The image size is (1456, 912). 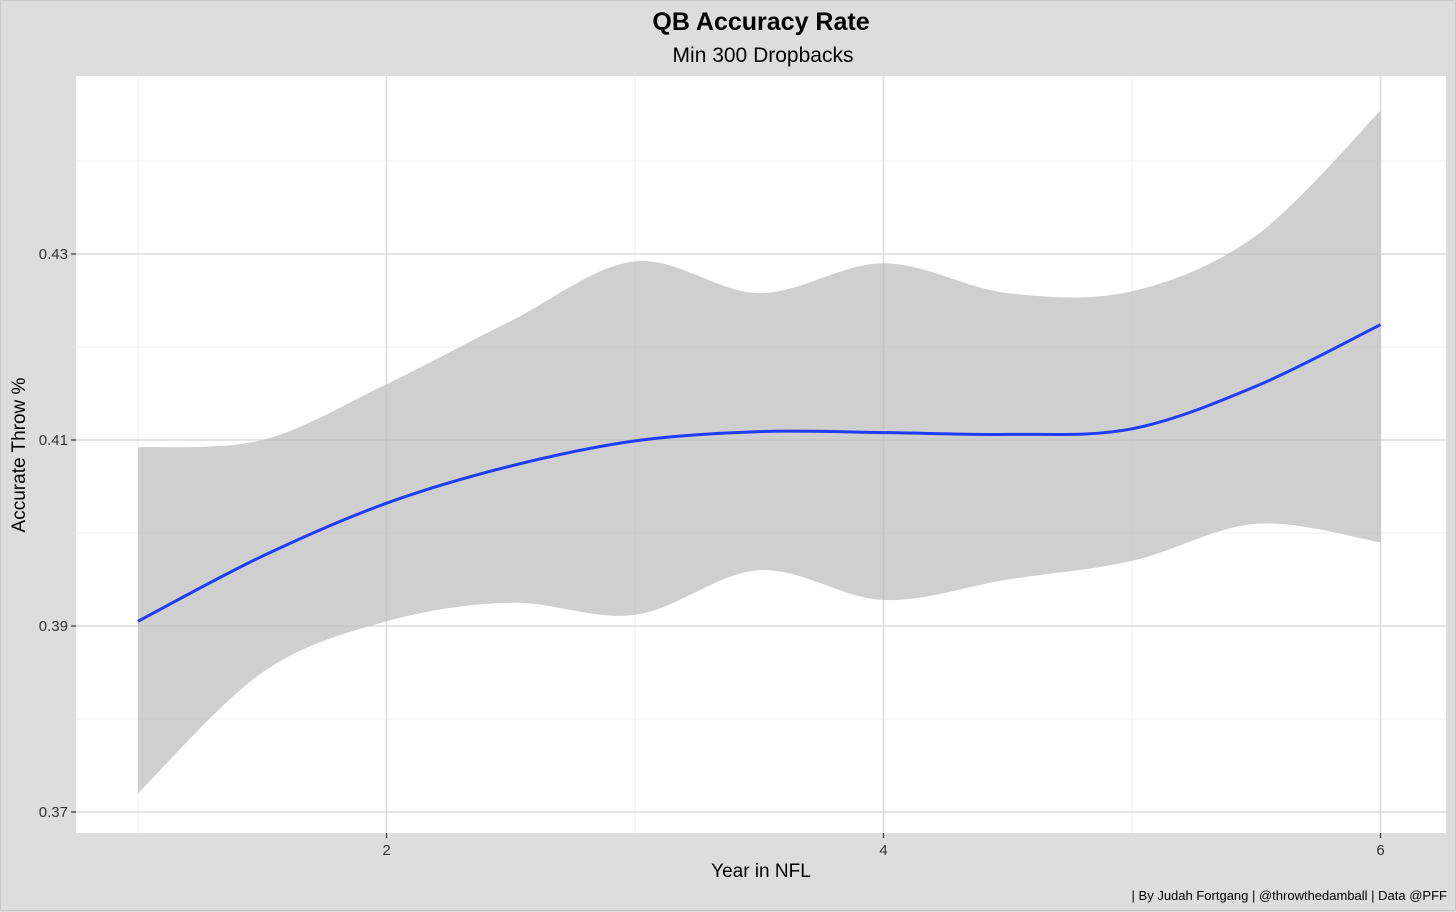 I want to click on y-tick-label: 0.39, so click(x=53, y=626).